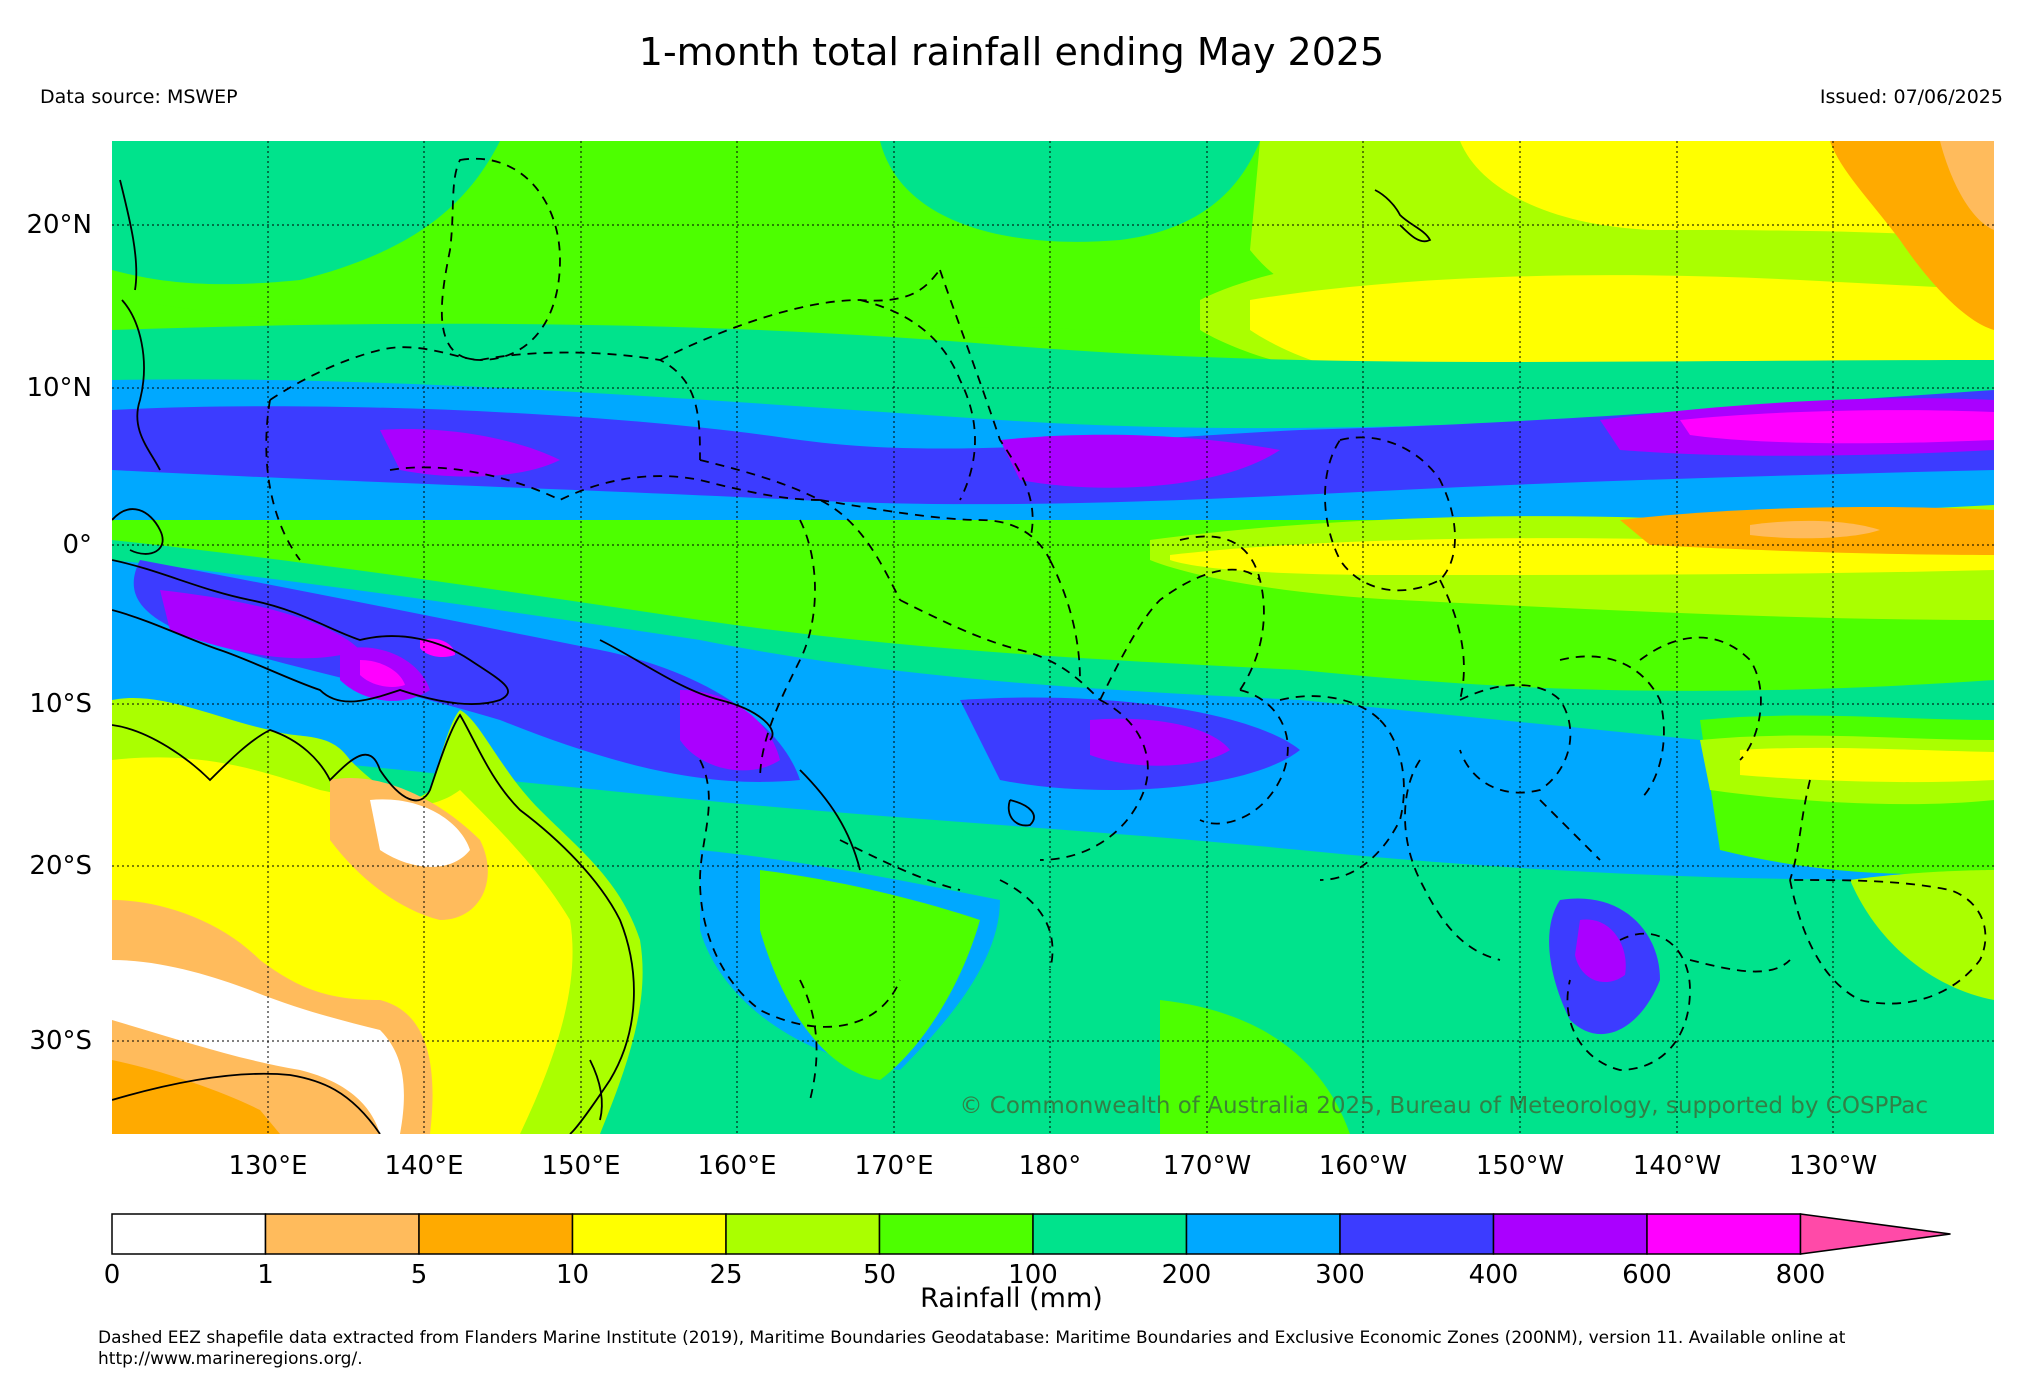 The height and width of the screenshot is (1380, 2023). Describe the element at coordinates (59, 388) in the screenshot. I see `lat-label-10n: 10°N` at that location.